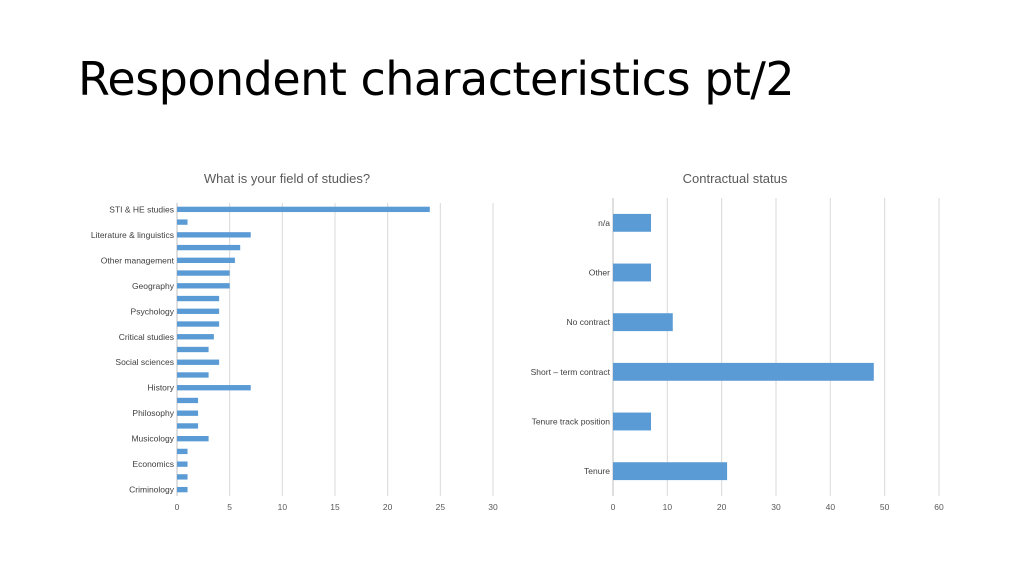 This screenshot has height=575, width=1024. I want to click on x-tick-label: 40, so click(831, 507).